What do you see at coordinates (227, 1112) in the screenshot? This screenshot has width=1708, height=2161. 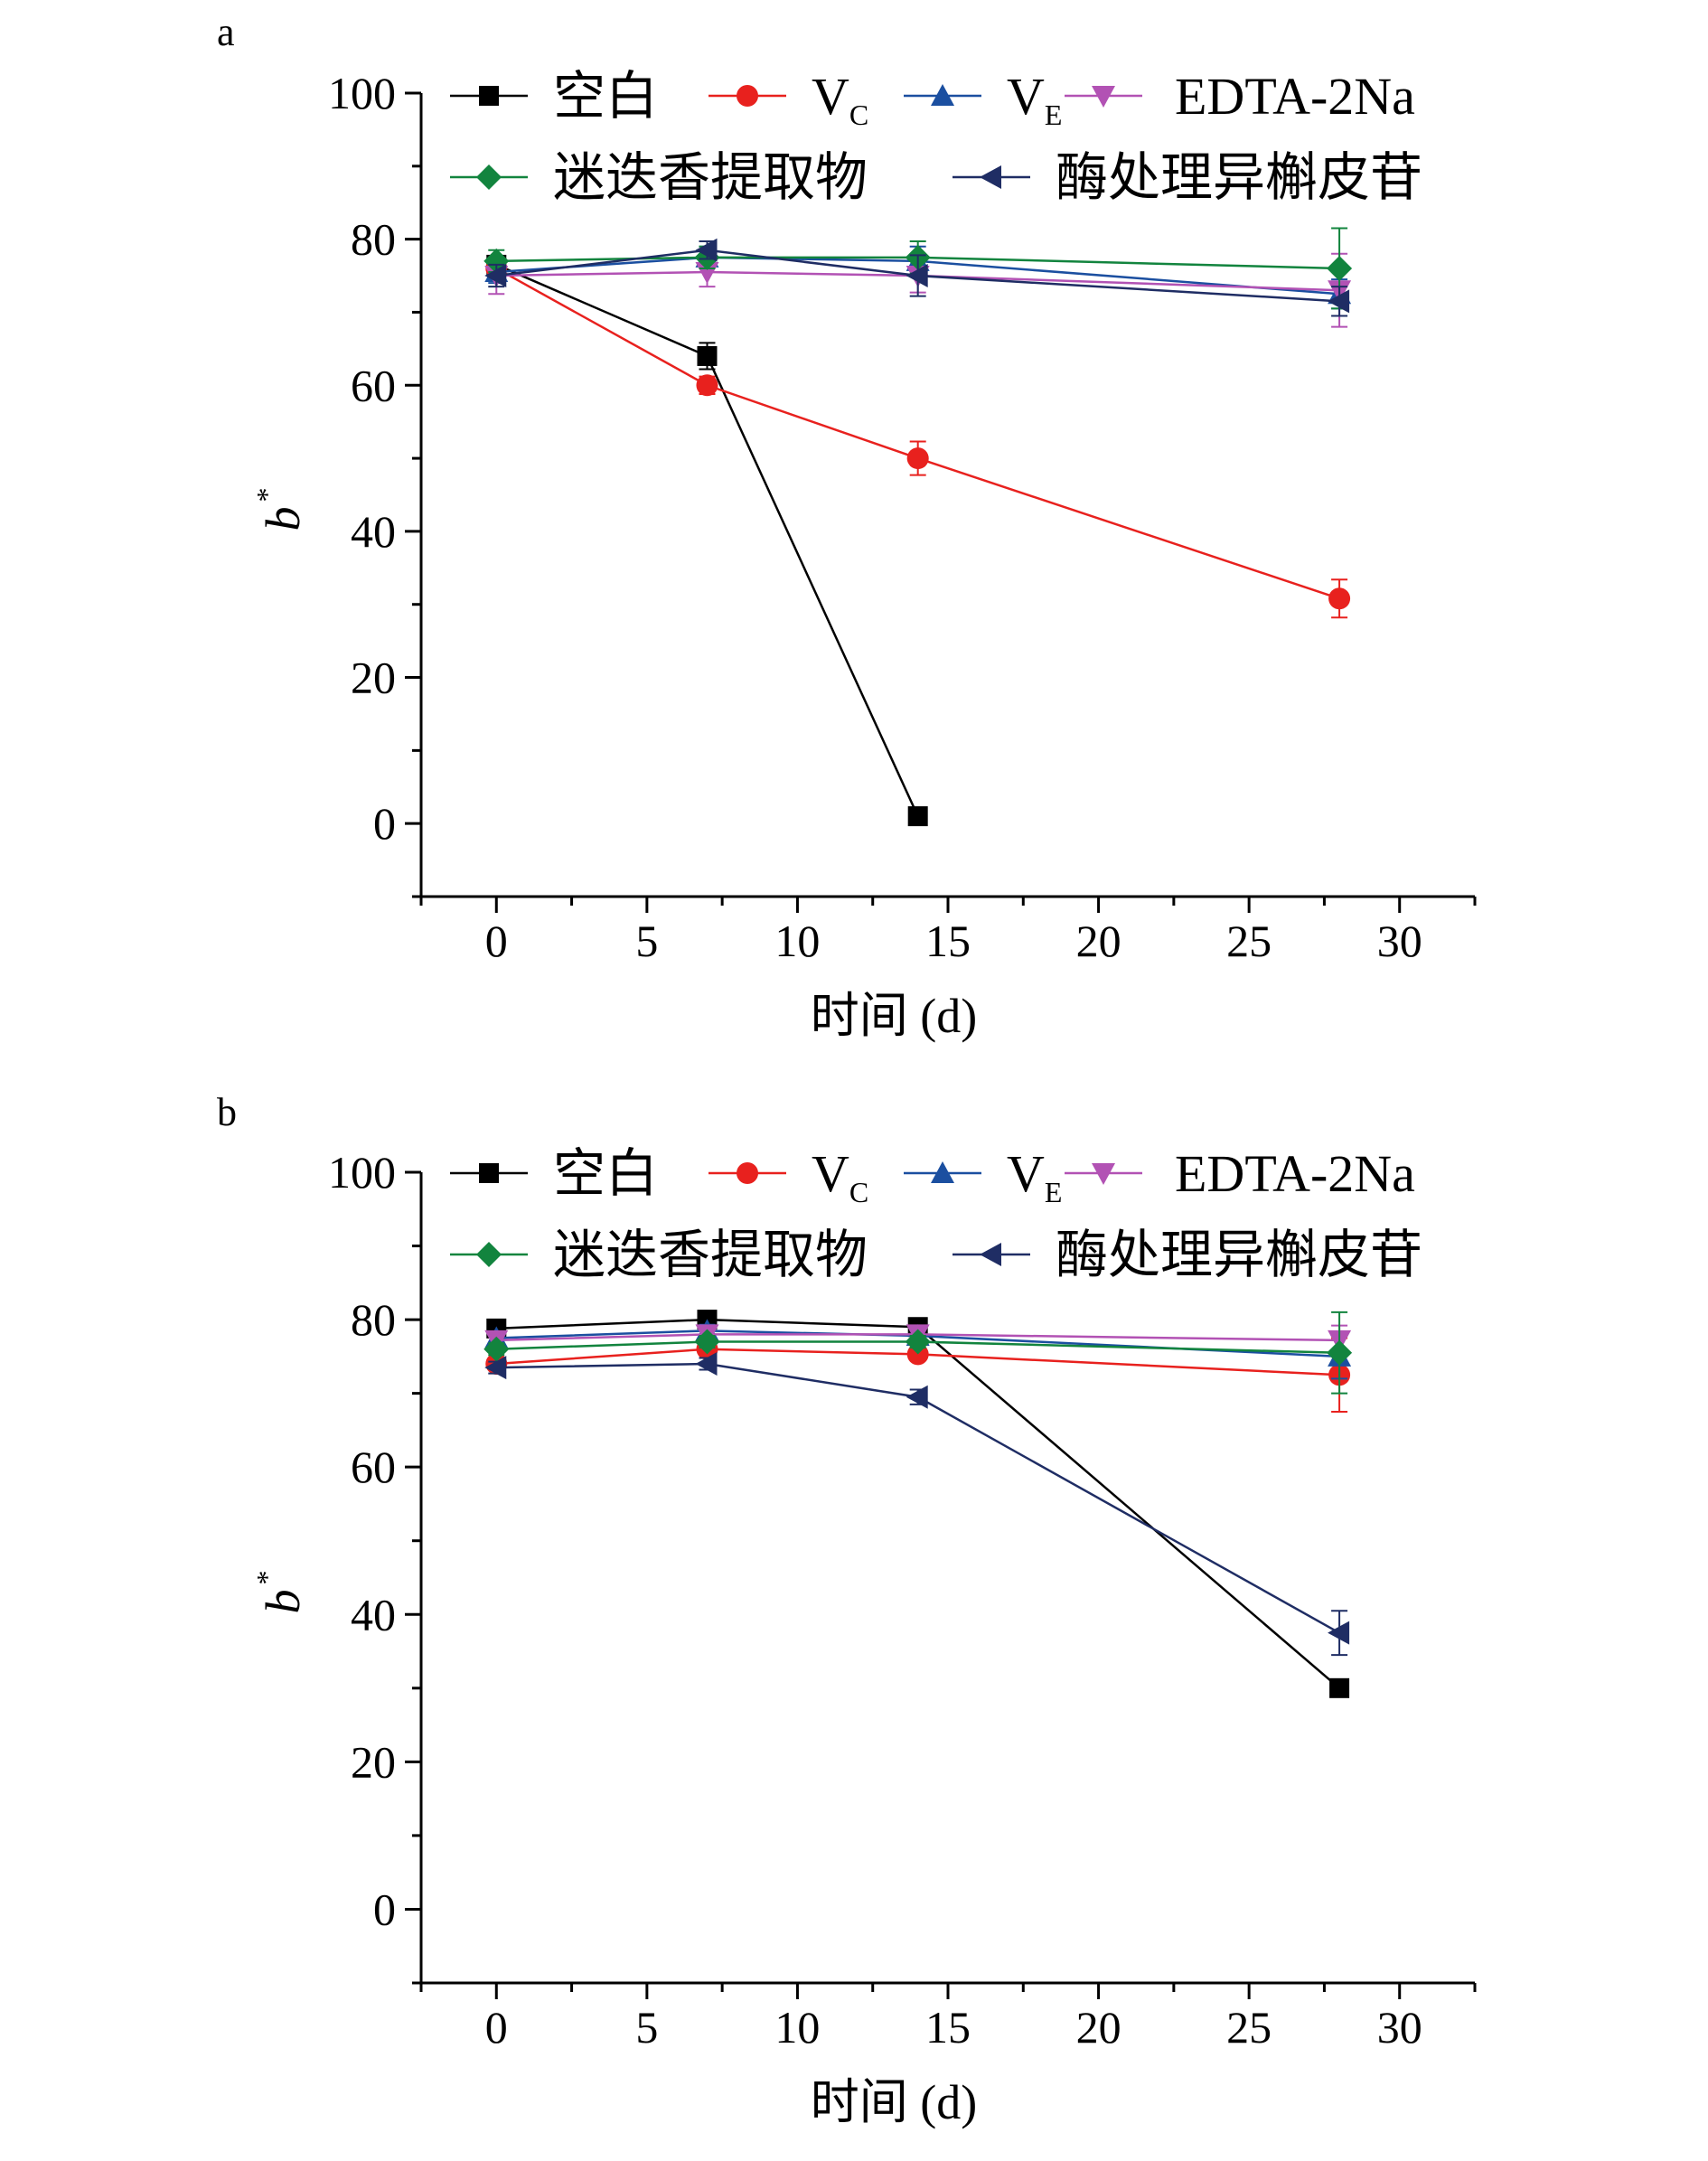 I see `panel-label: b` at bounding box center [227, 1112].